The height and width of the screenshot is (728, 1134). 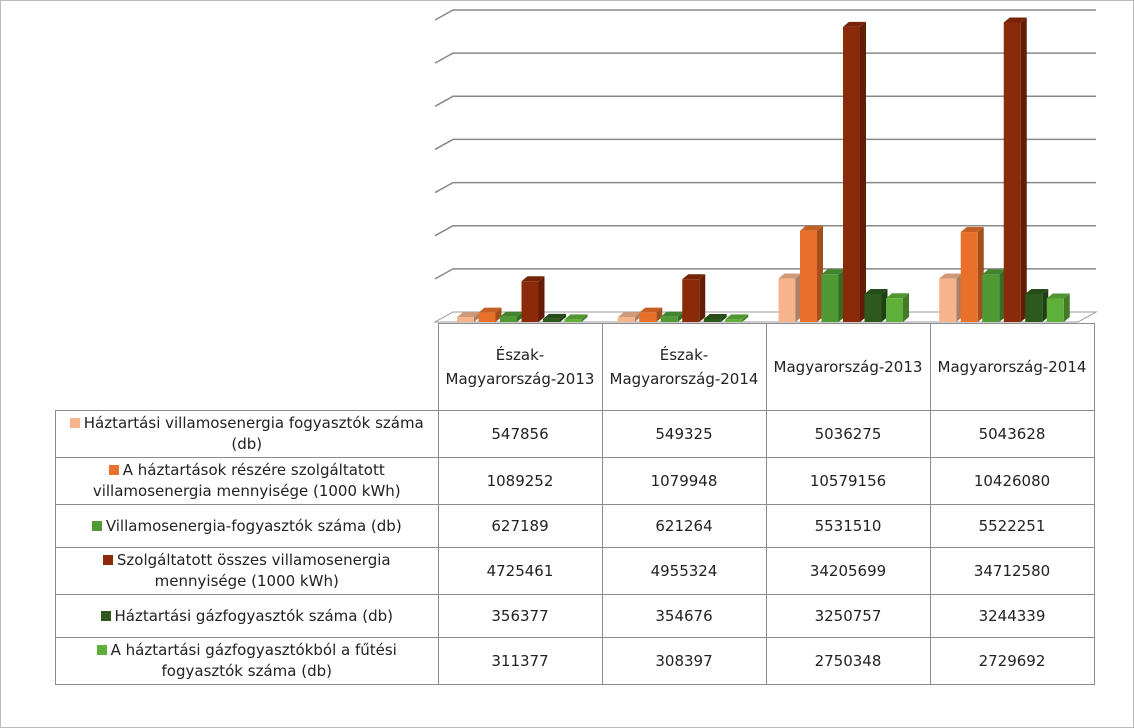 What do you see at coordinates (848, 434) in the screenshot?
I see `value-cell: 5036275` at bounding box center [848, 434].